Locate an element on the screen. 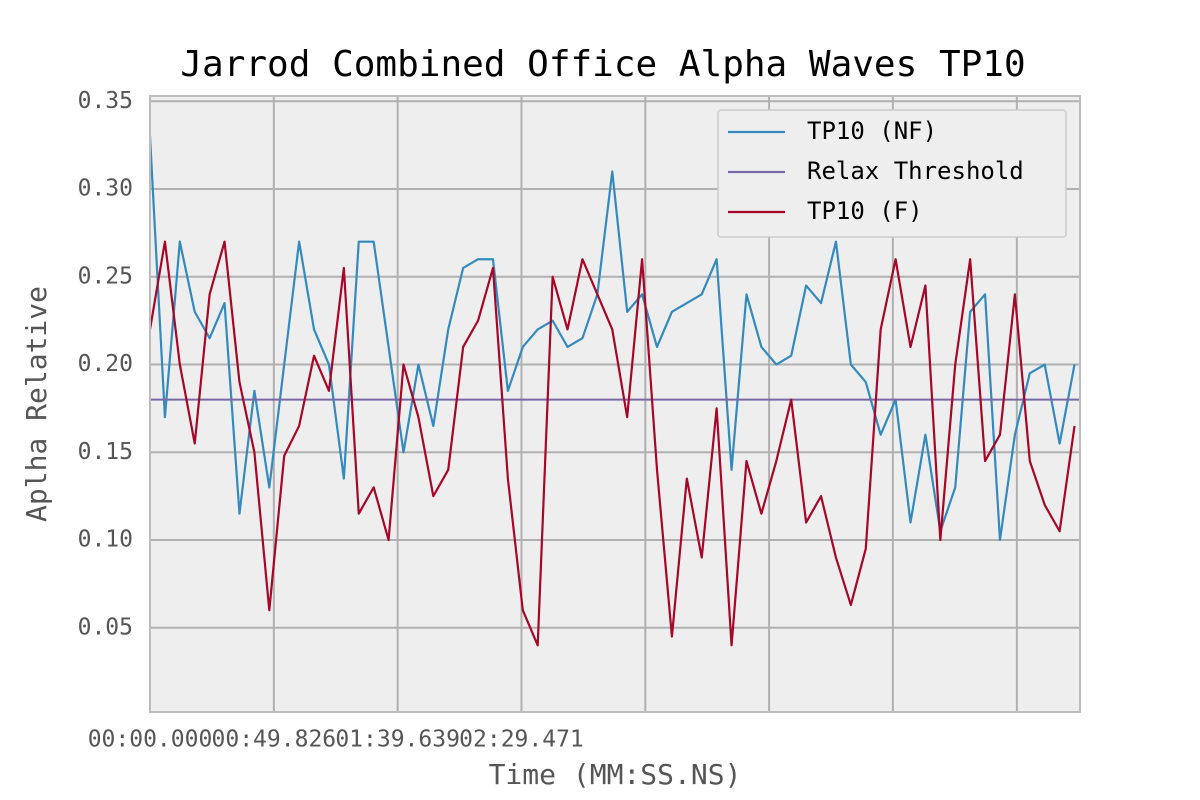  legend-label: TP10 (NF) is located at coordinates (872, 131).